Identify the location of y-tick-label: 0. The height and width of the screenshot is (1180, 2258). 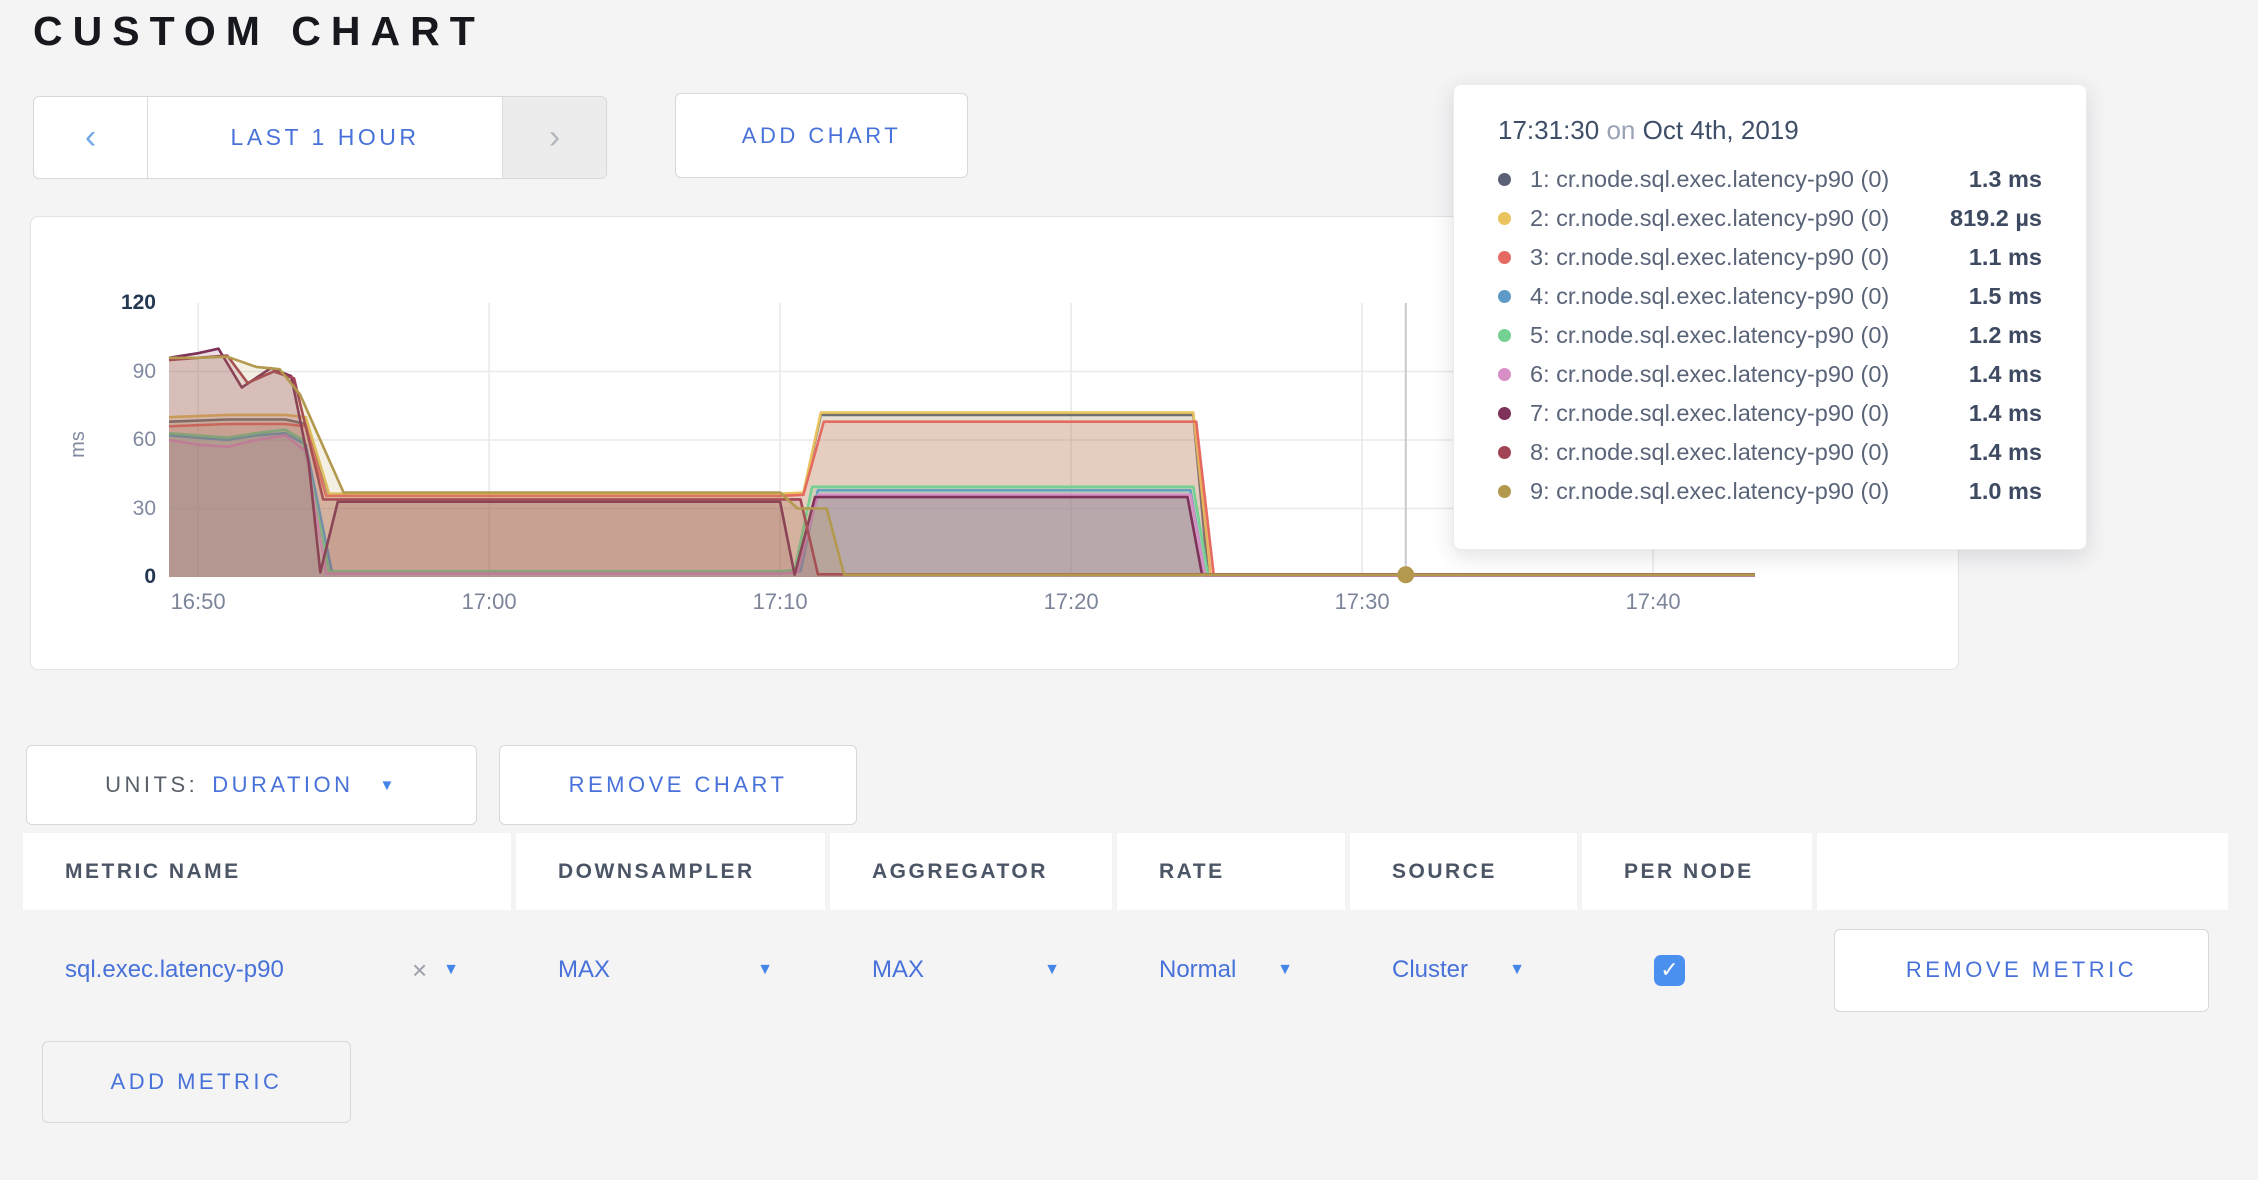
(150, 576).